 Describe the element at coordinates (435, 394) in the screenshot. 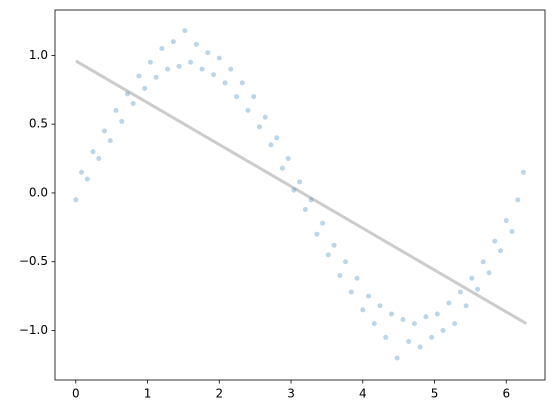

I see `x-tick-label: 5` at that location.